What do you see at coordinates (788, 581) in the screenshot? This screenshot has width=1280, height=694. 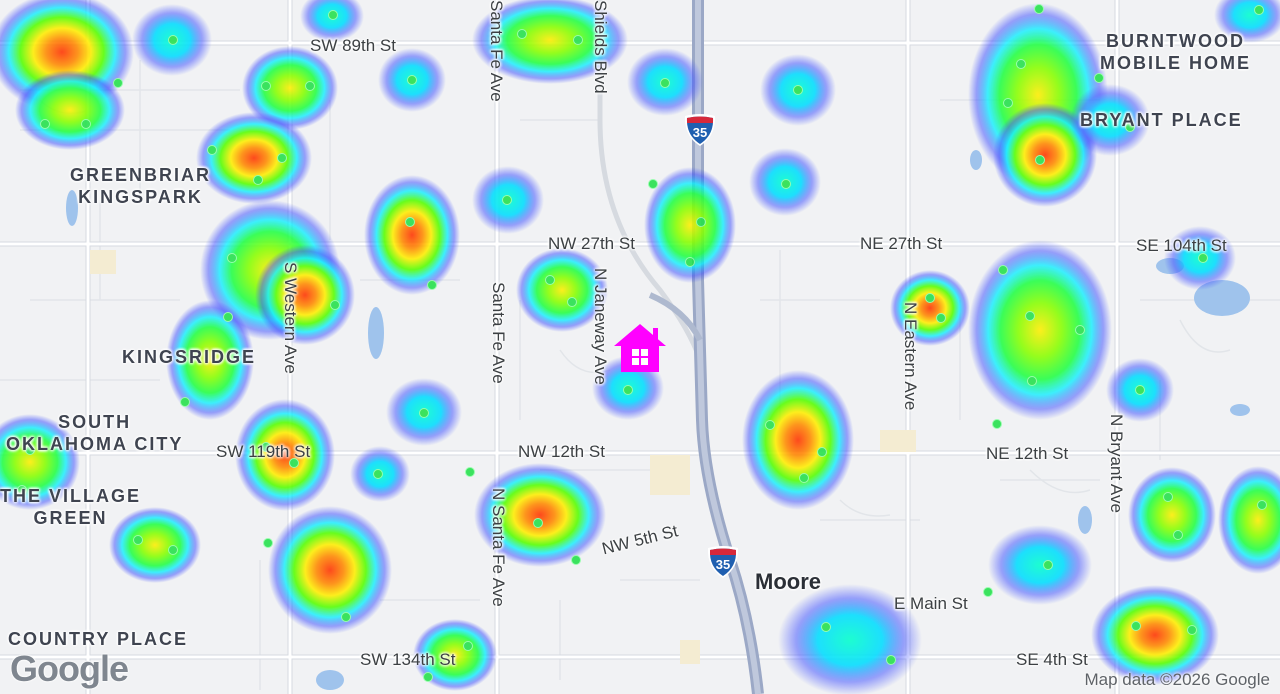 I see `city-label-moore: Moore` at bounding box center [788, 581].